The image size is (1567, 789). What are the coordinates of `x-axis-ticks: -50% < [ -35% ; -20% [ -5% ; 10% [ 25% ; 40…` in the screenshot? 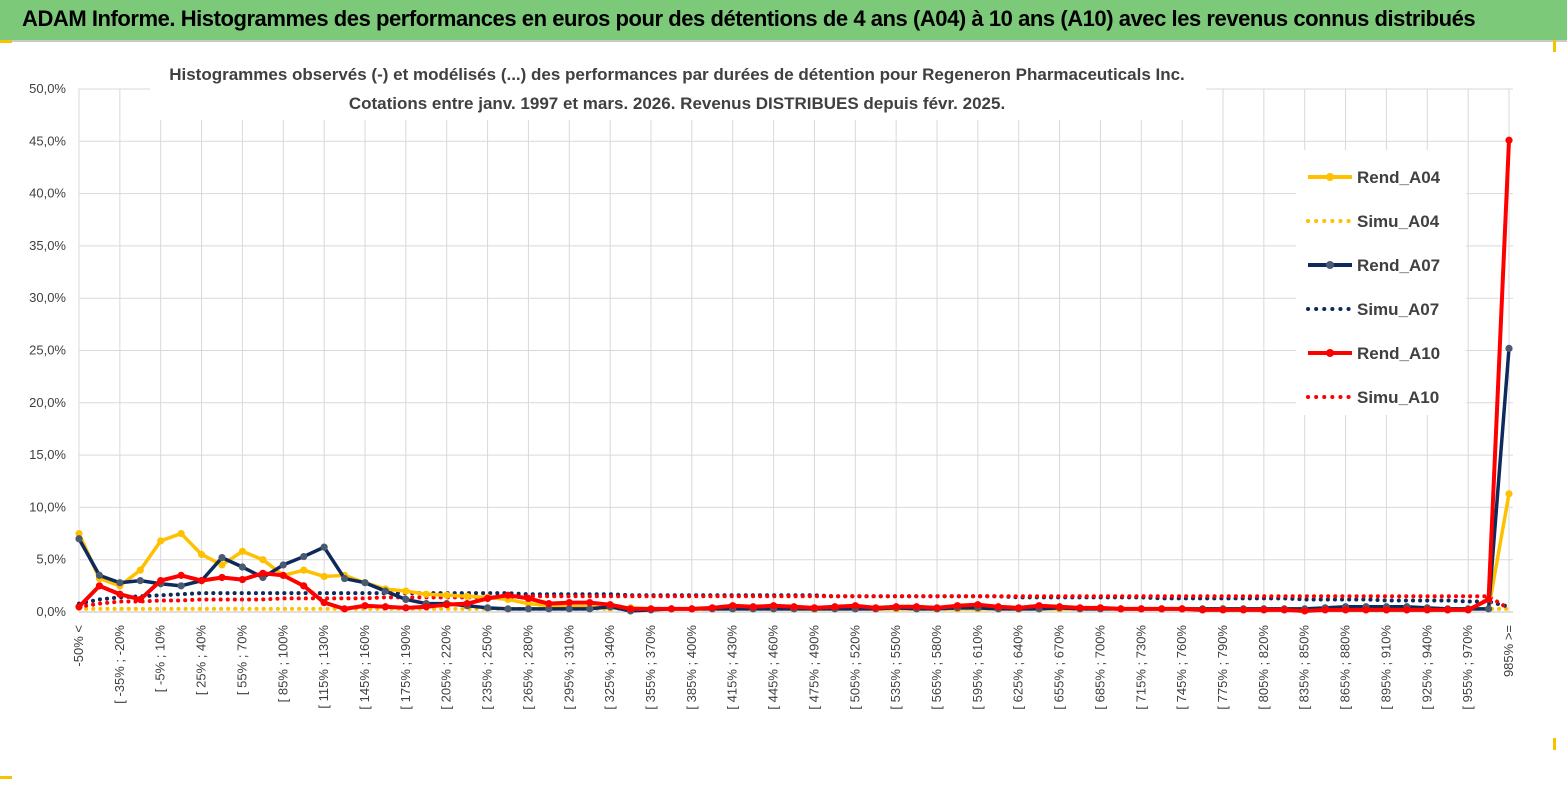 It's located at (793, 667).